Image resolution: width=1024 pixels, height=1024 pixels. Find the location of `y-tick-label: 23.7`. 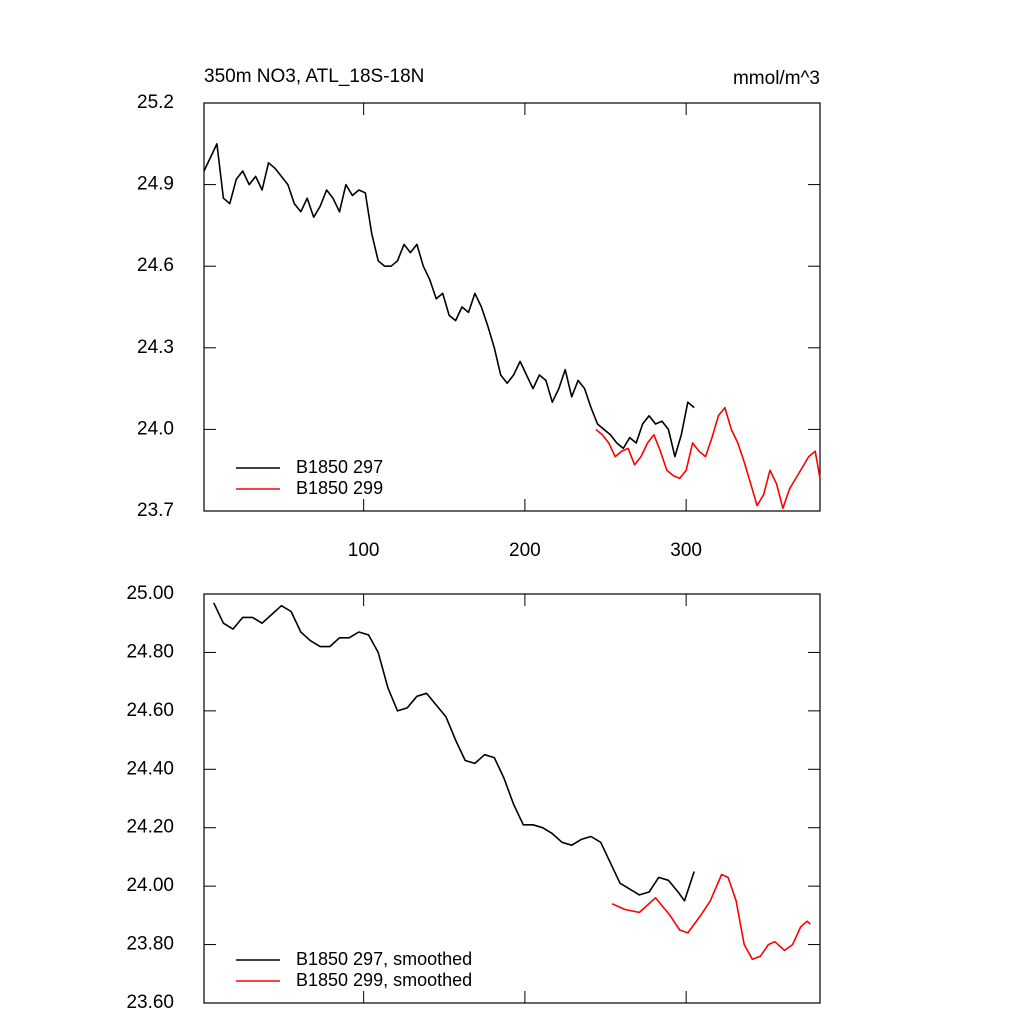

y-tick-label: 23.7 is located at coordinates (155, 510).